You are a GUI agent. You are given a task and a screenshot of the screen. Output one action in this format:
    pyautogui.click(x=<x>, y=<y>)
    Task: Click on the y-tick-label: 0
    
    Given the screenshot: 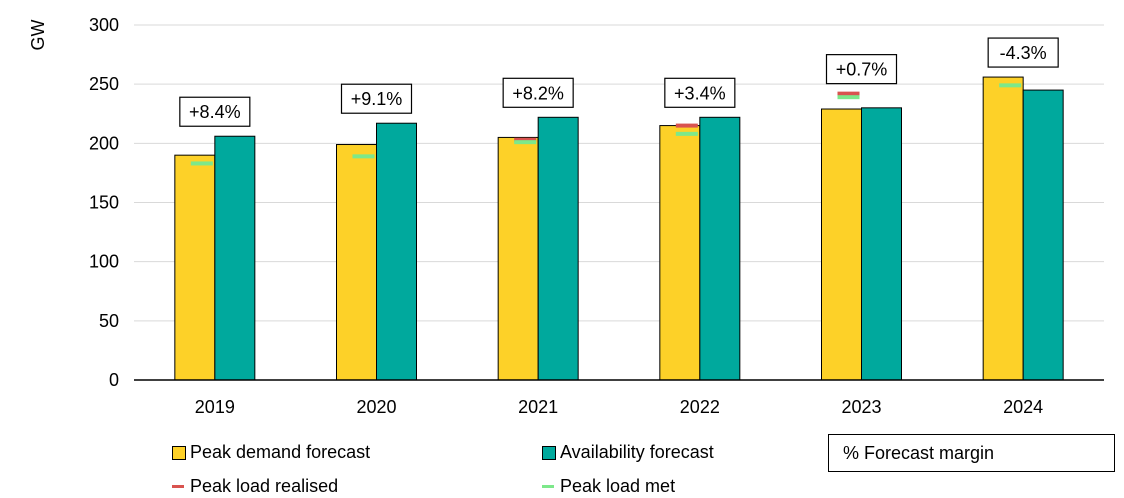 What is the action you would take?
    pyautogui.click(x=114, y=380)
    